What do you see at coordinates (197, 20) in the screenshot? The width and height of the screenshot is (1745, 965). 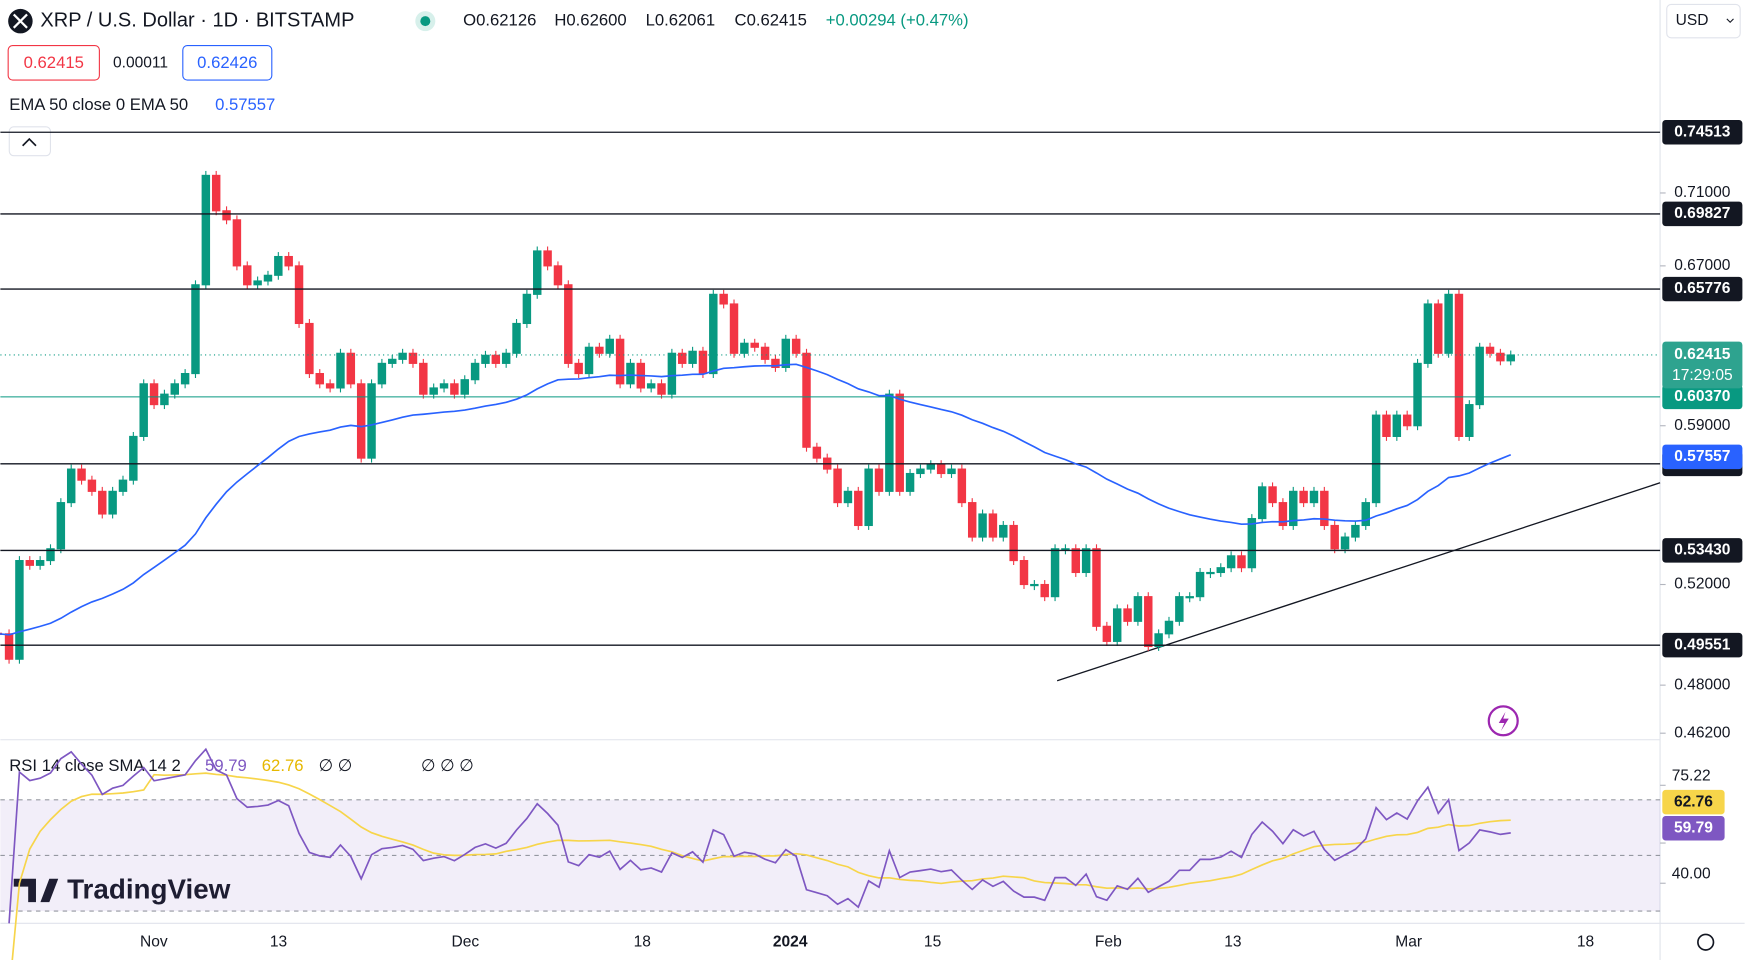 I see `symbol-title: XRP / U.S. Dollar · 1D · BITSTAMP` at bounding box center [197, 20].